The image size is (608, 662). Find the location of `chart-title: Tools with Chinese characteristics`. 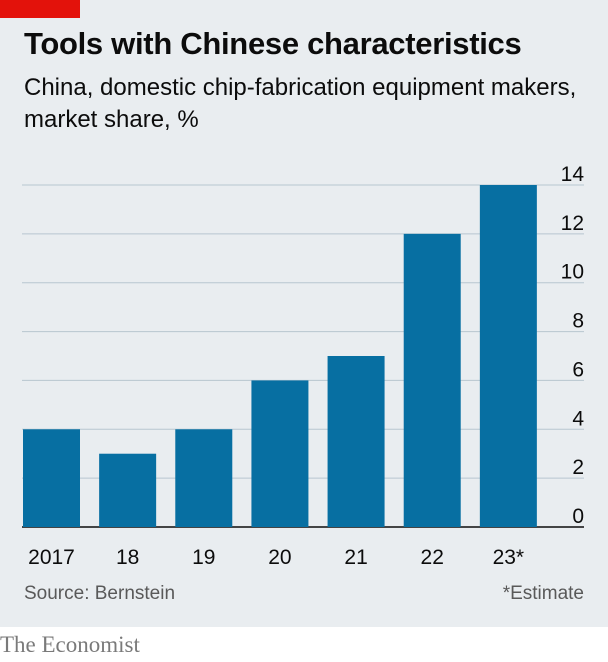

chart-title: Tools with Chinese characteristics is located at coordinates (273, 43).